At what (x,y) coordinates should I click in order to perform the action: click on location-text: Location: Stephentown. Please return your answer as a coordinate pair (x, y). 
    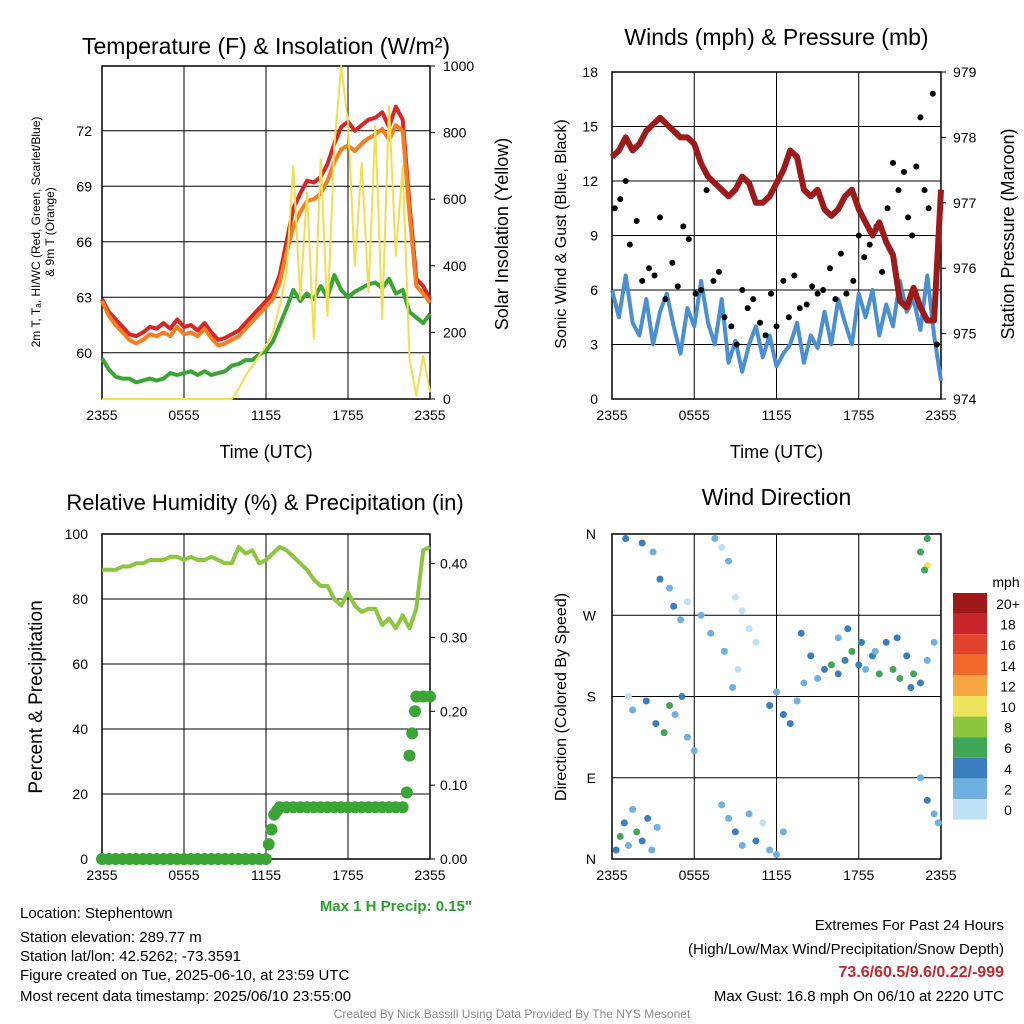
    Looking at the image, I should click on (96, 913).